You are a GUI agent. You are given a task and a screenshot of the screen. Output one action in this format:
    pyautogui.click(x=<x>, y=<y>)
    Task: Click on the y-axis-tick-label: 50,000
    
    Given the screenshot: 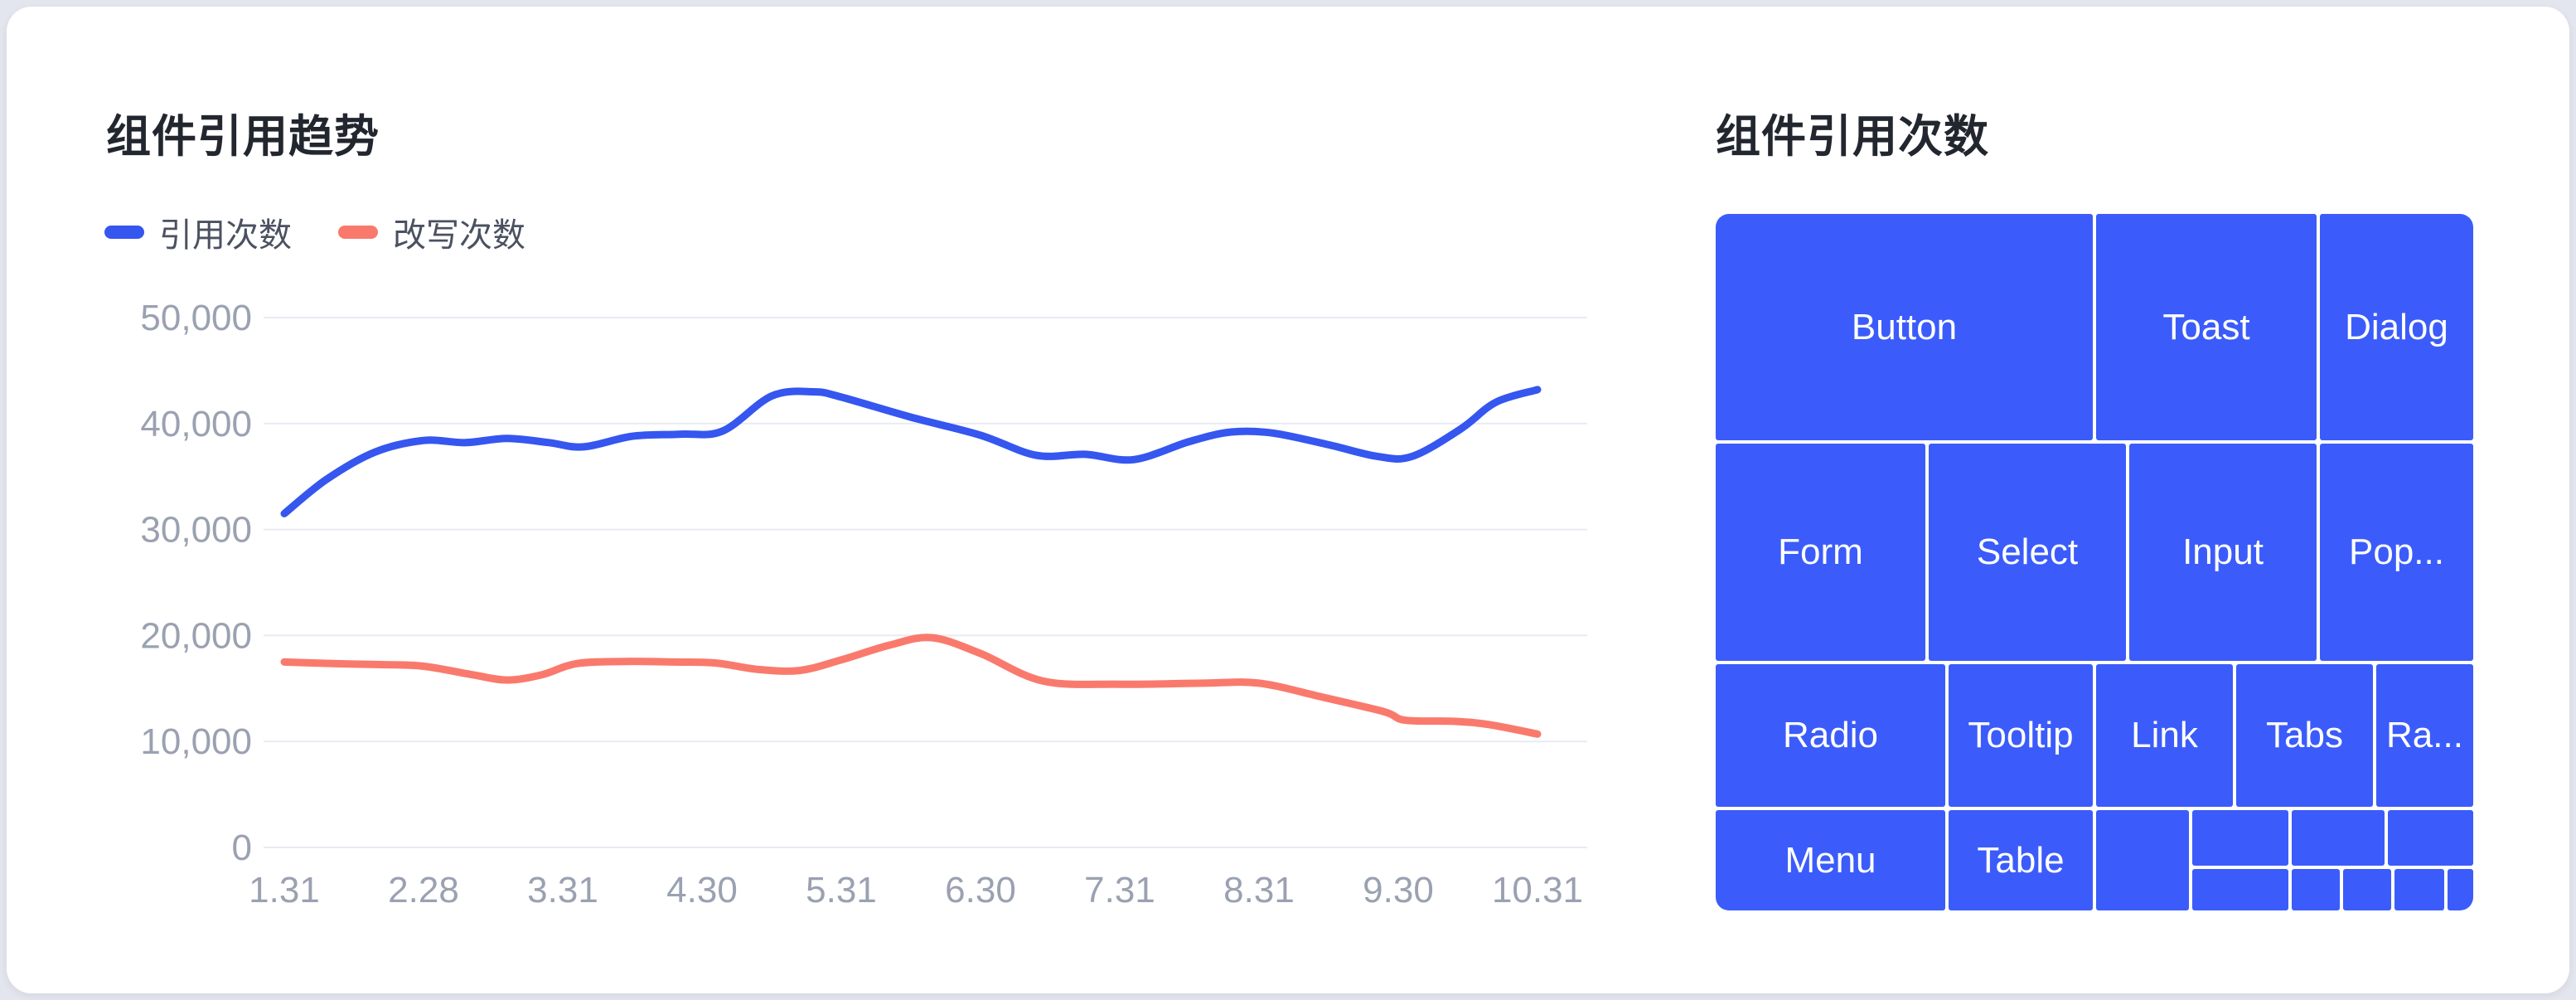 What is the action you would take?
    pyautogui.click(x=196, y=318)
    